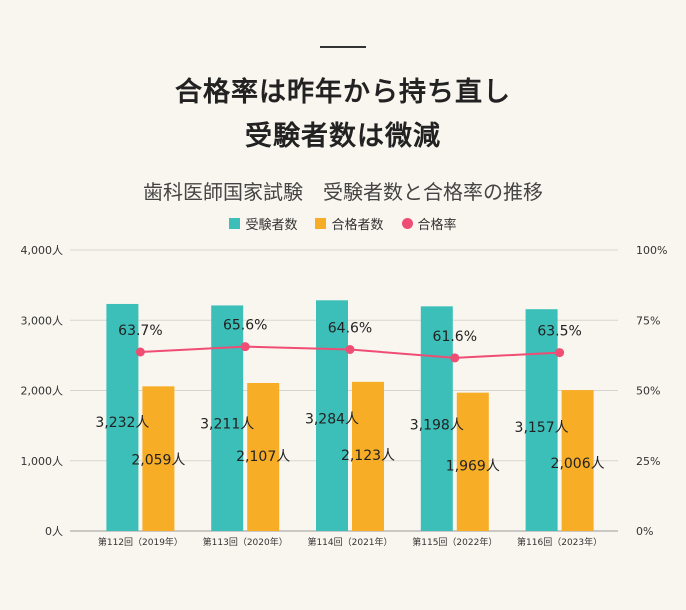  Describe the element at coordinates (343, 47) in the screenshot. I see `decorative-rule` at that location.